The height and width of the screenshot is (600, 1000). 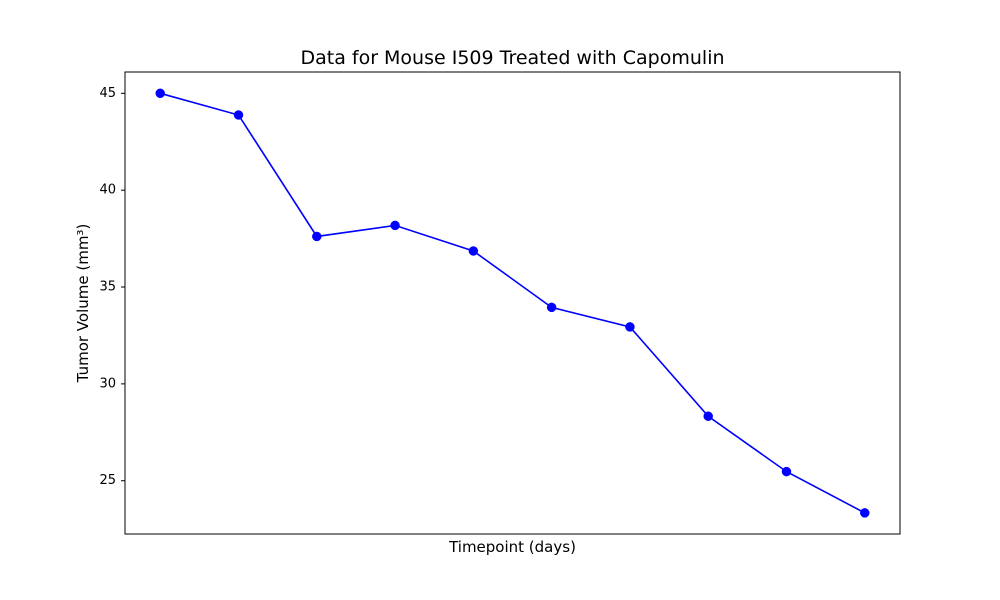 I want to click on y-tick-label: 25, so click(x=107, y=480).